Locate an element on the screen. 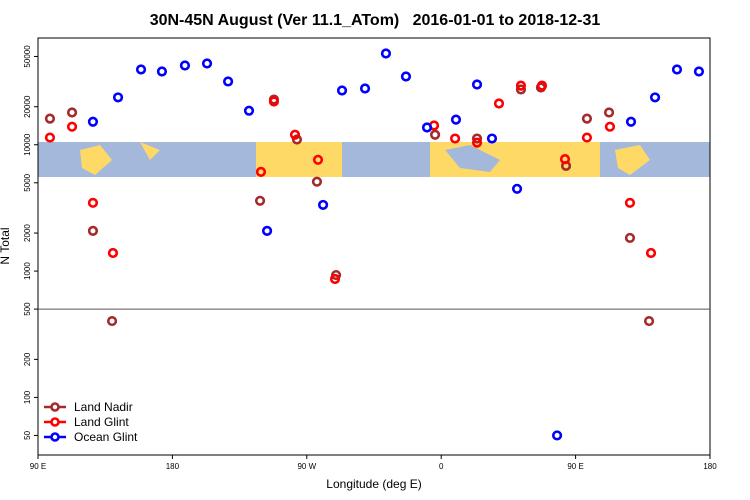 The image size is (750, 500). y-tick-label: 20000 is located at coordinates (27, 106).